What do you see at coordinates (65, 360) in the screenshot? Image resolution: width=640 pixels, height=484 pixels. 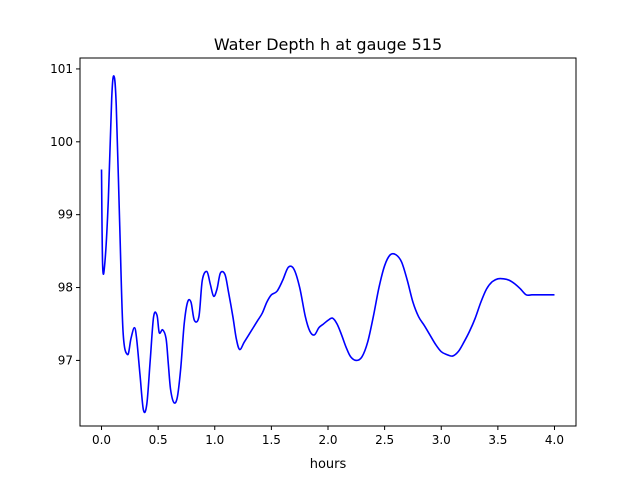 I see `y-tick-label: 97` at bounding box center [65, 360].